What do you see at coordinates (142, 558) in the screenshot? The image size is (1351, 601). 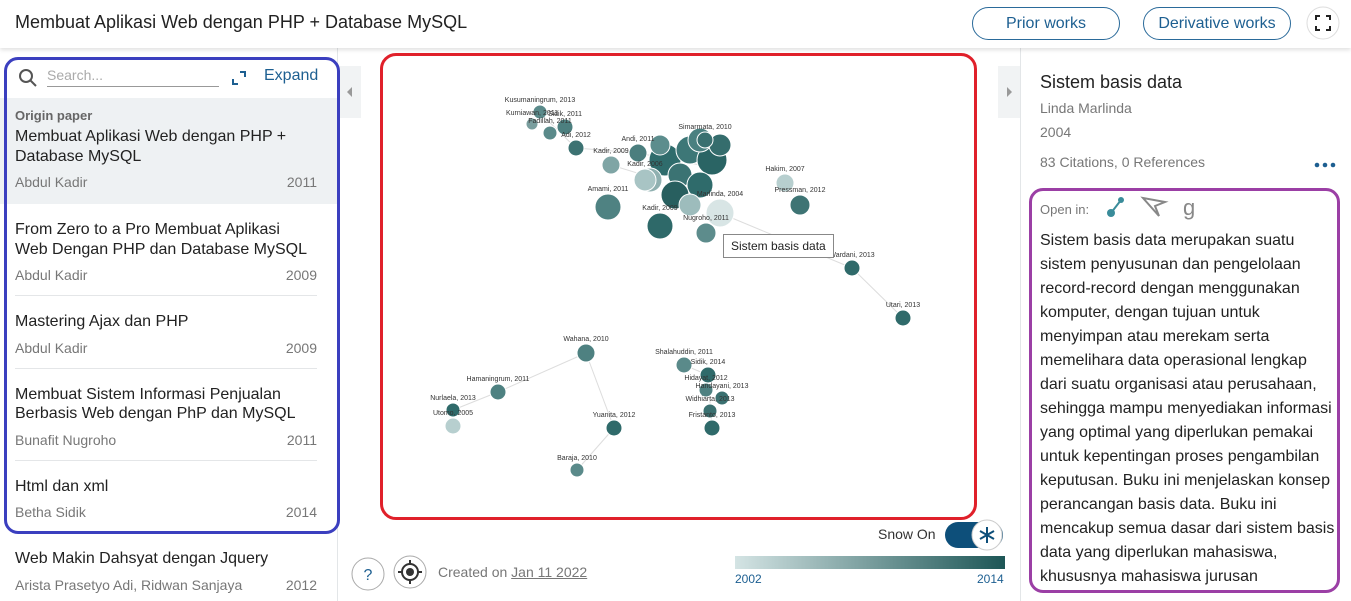 I see `paper-title: Web Makin Dahsyat dengan Jquery` at bounding box center [142, 558].